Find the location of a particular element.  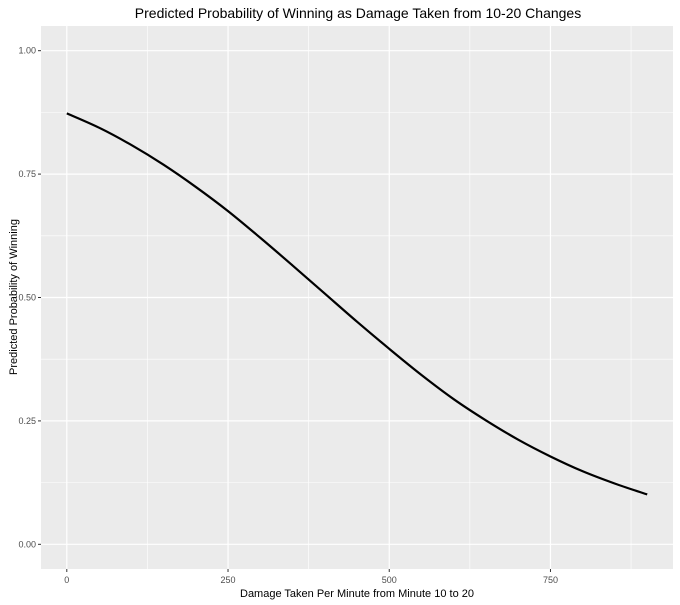

y-axis: 0.00 0.25 0.50 0.75 1.00 is located at coordinates (29, 297).